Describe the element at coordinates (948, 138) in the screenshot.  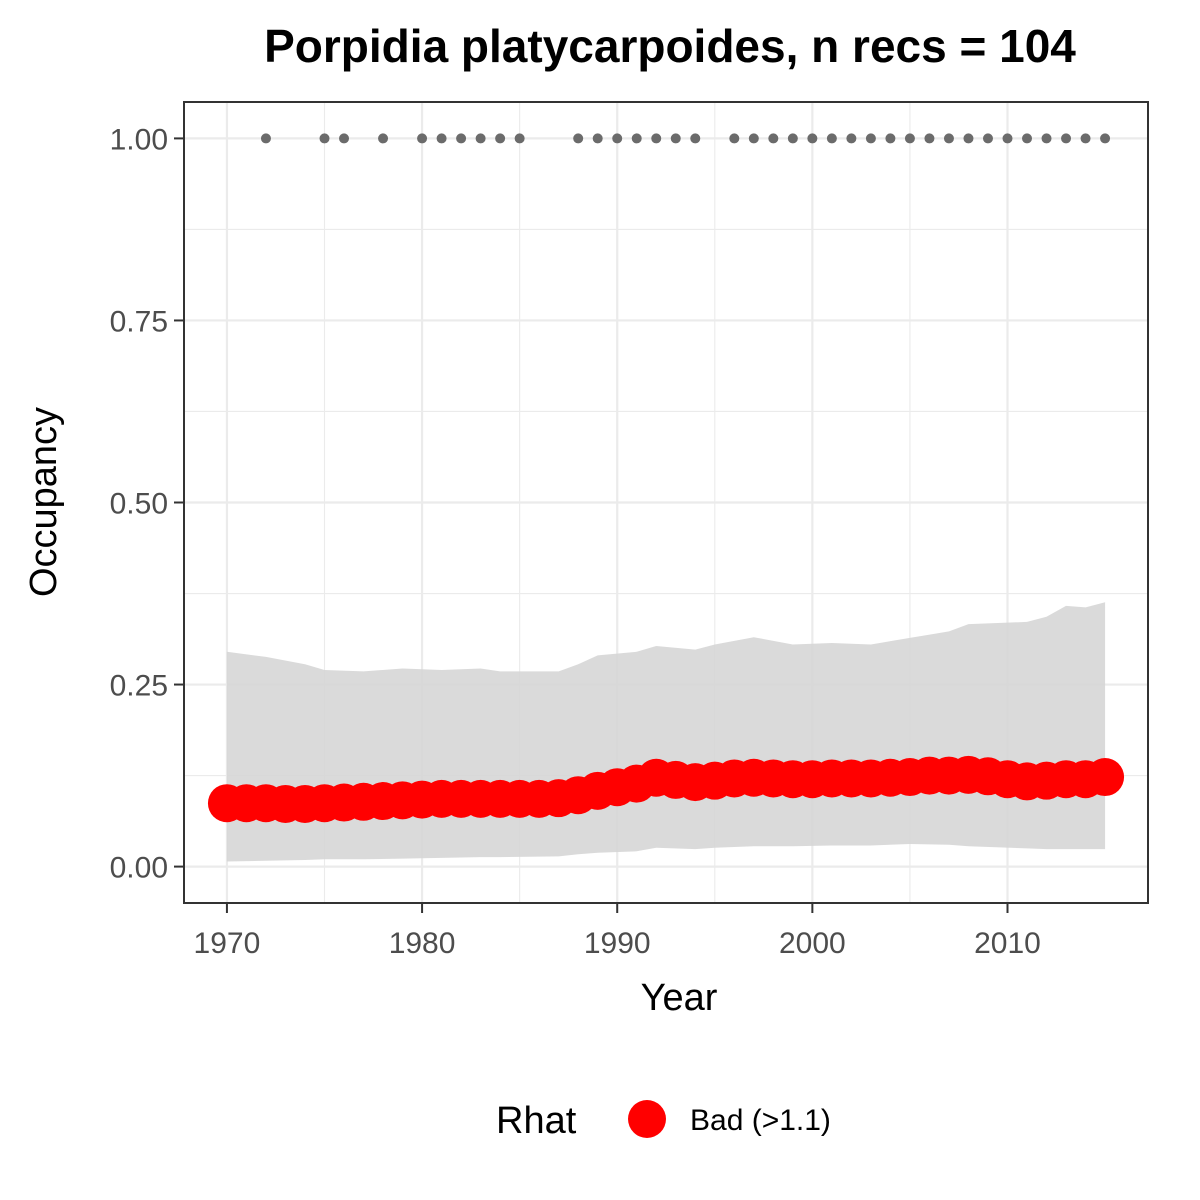
I see `detection-point-2007` at that location.